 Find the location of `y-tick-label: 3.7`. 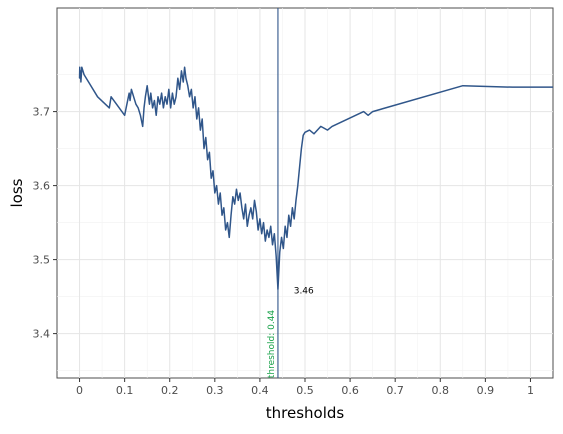

y-tick-label: 3.7 is located at coordinates (42, 112).